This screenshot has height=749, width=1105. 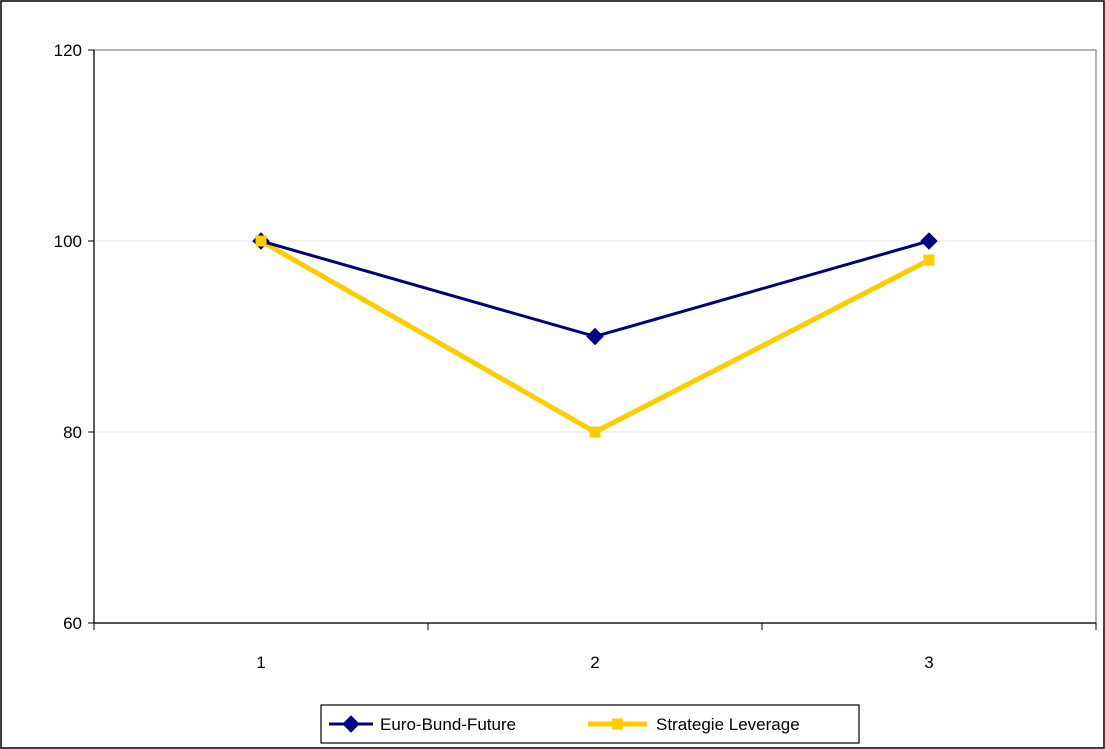 What do you see at coordinates (590, 724) in the screenshot?
I see `legend: Euro-Bund-Future Strategie Leverage` at bounding box center [590, 724].